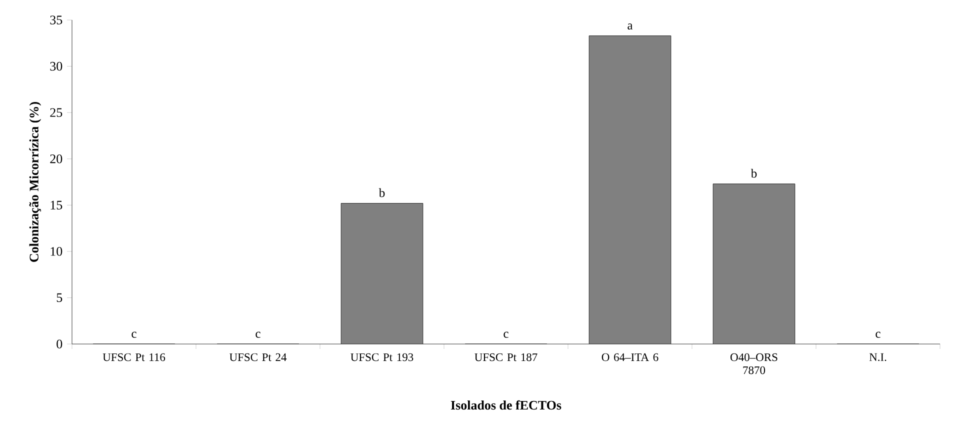  I want to click on y-tick-label: 0, so click(59, 344).